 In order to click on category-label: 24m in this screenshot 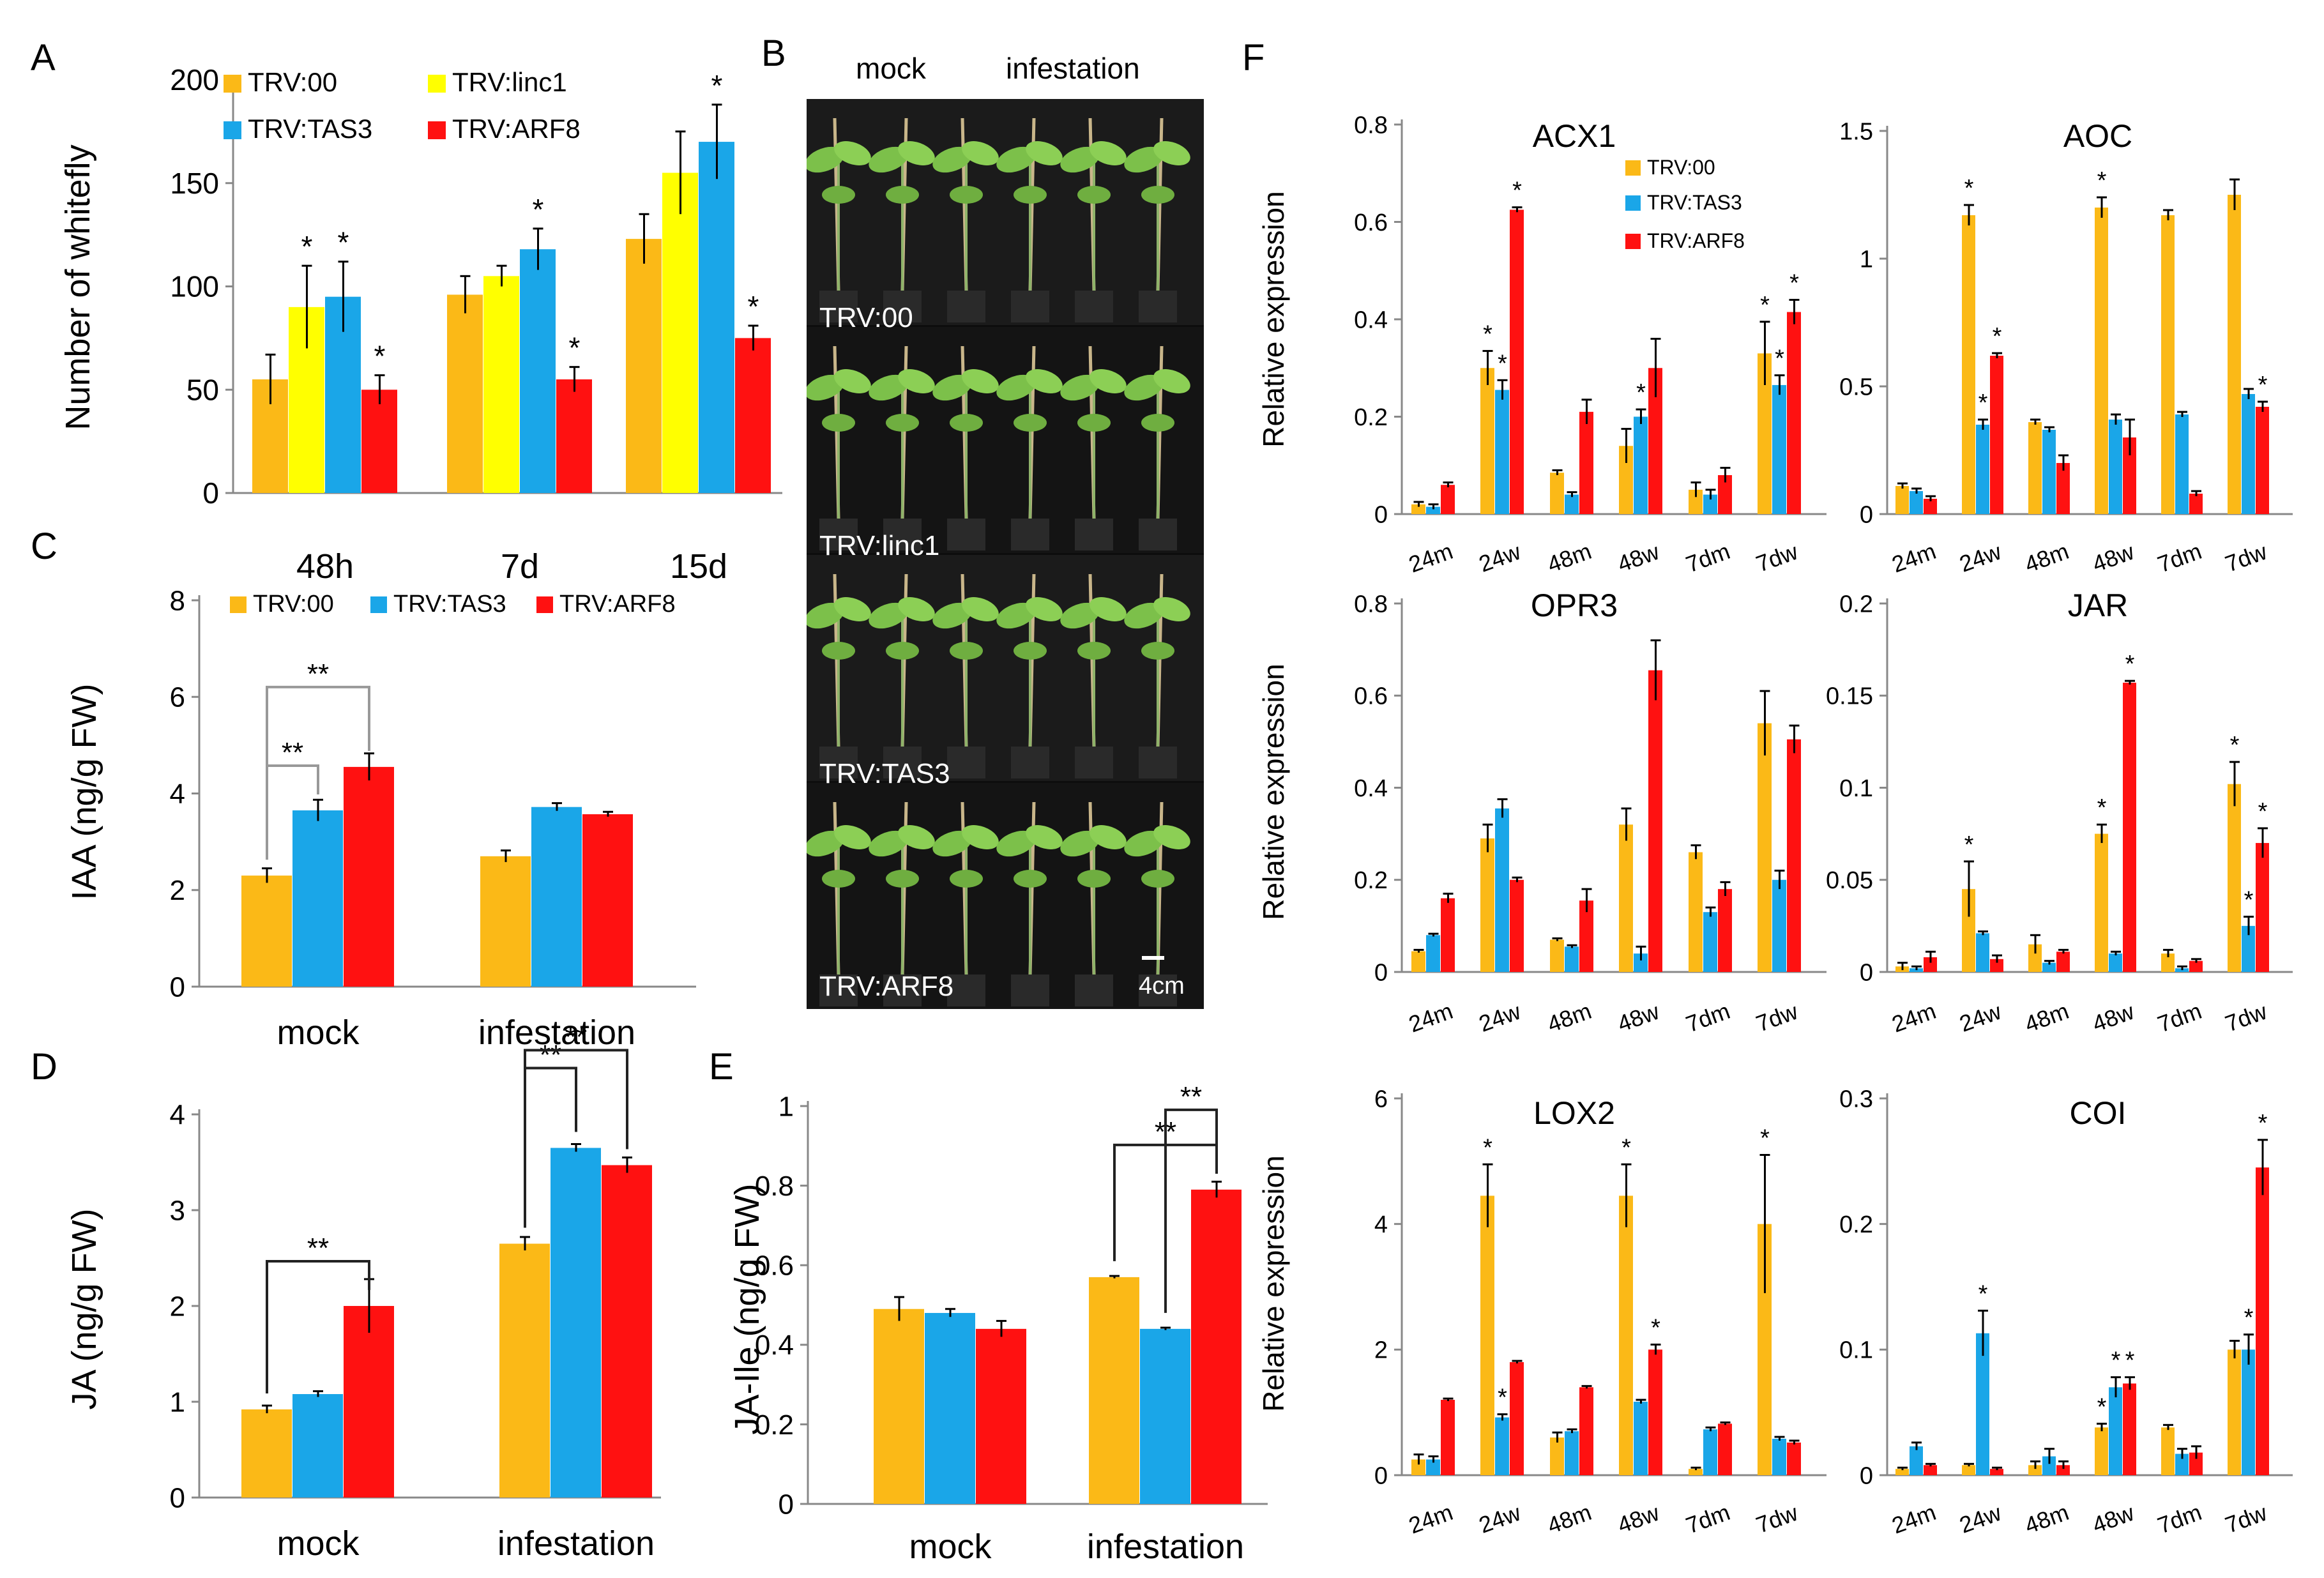, I will do `click(1431, 558)`.